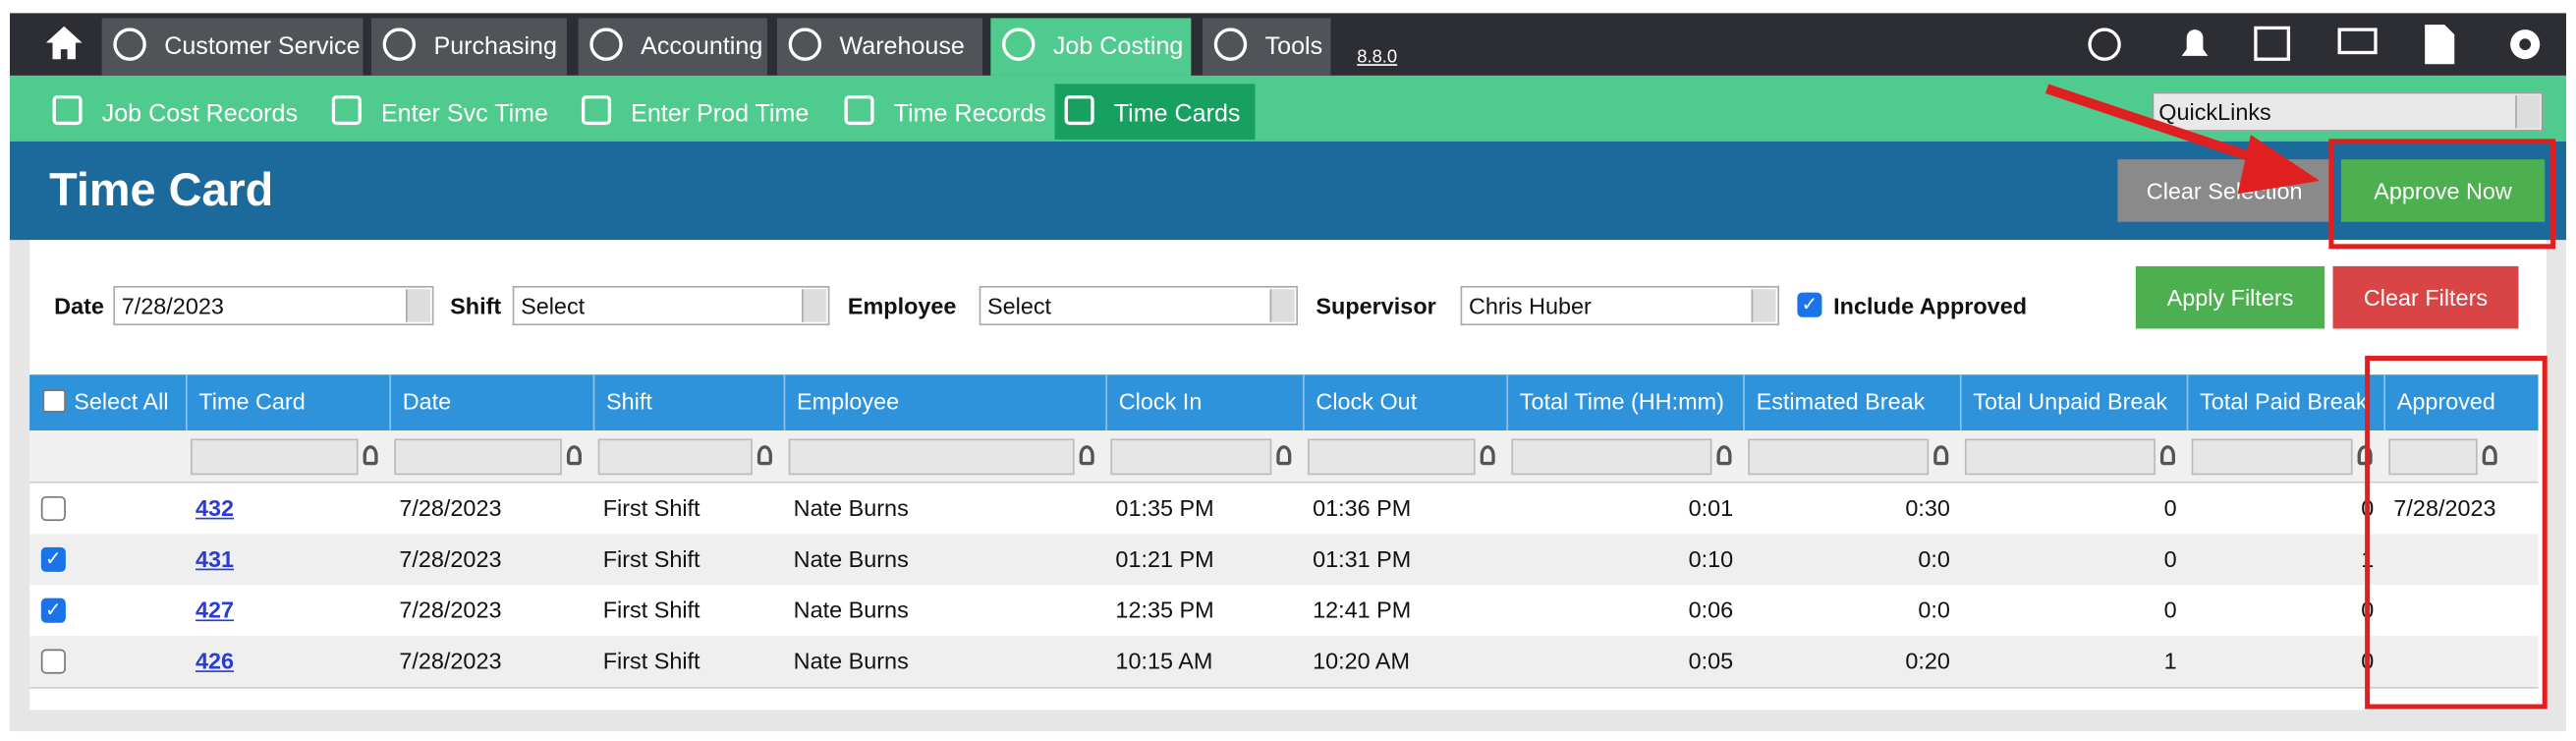  Describe the element at coordinates (63, 43) in the screenshot. I see `home-icon` at that location.